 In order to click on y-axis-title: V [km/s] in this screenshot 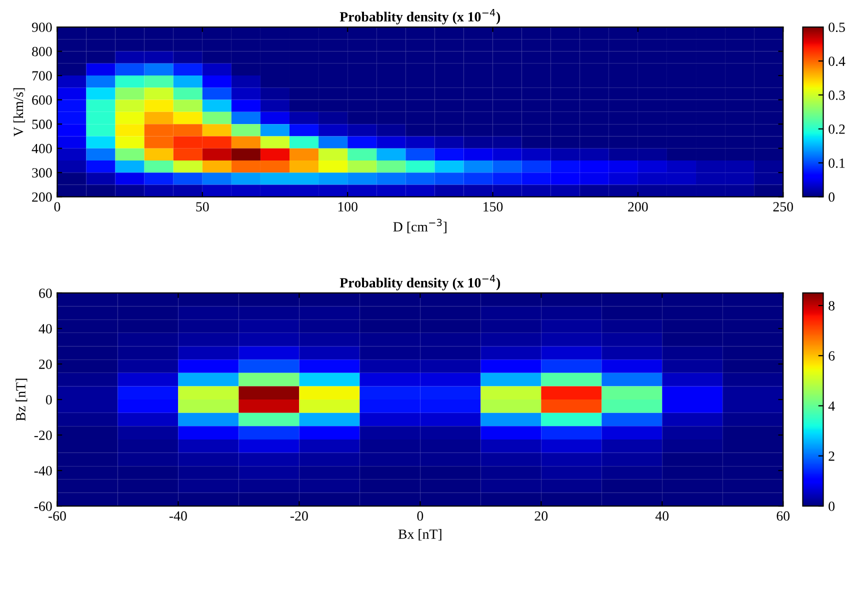, I will do `click(19, 112)`.